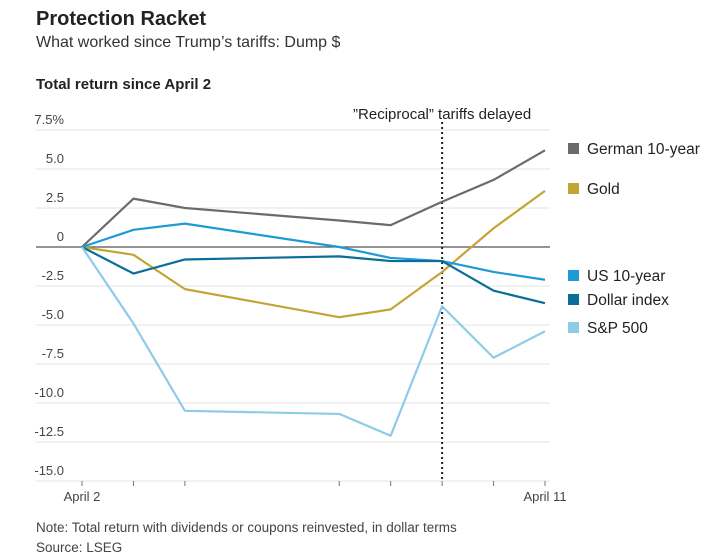 The image size is (716, 560). What do you see at coordinates (49, 392) in the screenshot?
I see `y-tick-label: -10.0` at bounding box center [49, 392].